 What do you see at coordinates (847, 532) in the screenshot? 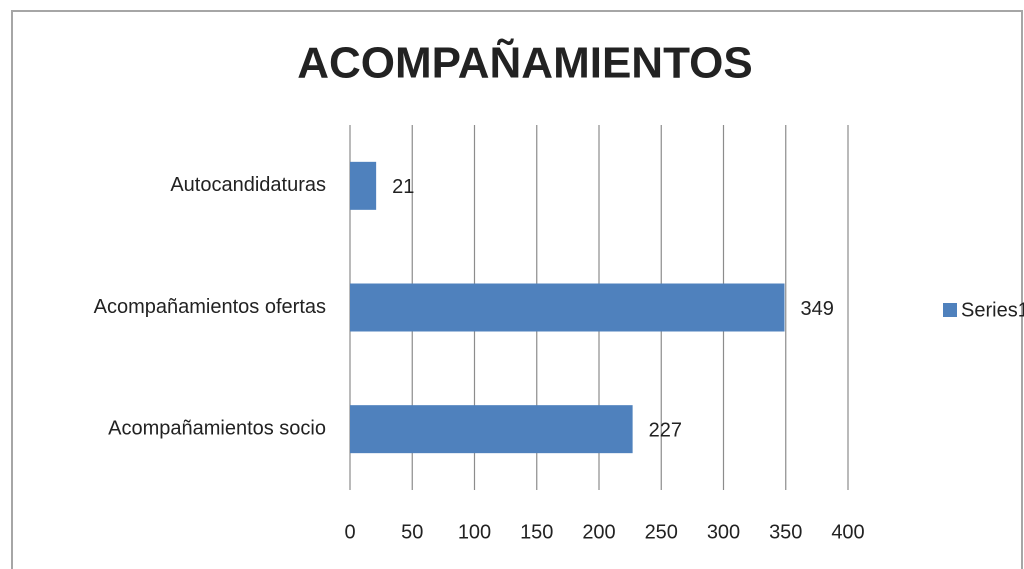
I see `x-tick-label: 400` at bounding box center [847, 532].